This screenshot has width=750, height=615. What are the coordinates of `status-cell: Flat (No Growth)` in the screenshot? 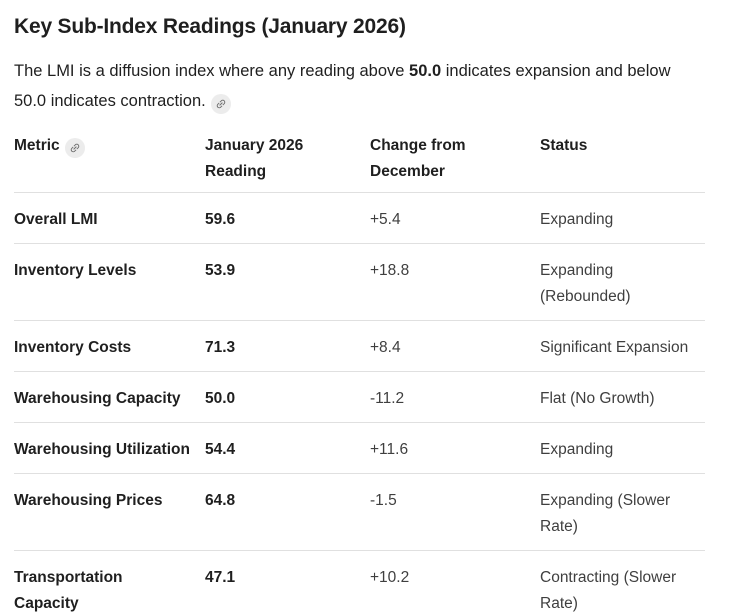 It's located at (597, 398).